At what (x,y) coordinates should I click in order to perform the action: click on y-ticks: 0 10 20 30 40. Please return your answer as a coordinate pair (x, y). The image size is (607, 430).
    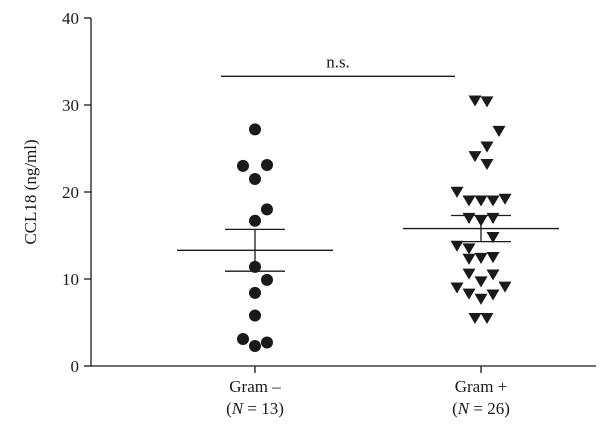
    Looking at the image, I should click on (76, 192).